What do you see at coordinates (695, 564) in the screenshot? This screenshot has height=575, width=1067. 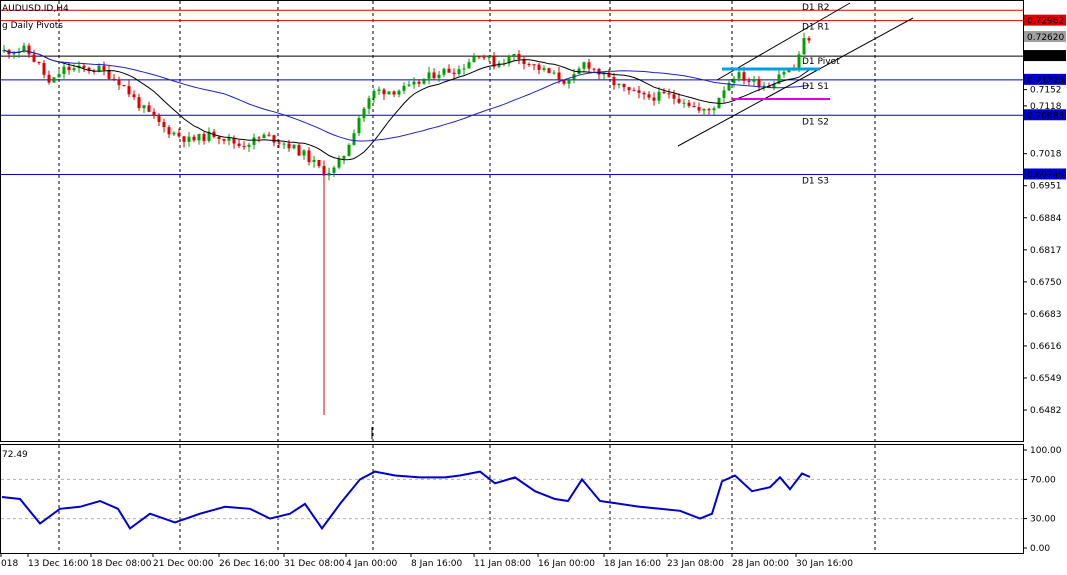 I see `x-tick-label: 23 Jan 08:00` at bounding box center [695, 564].